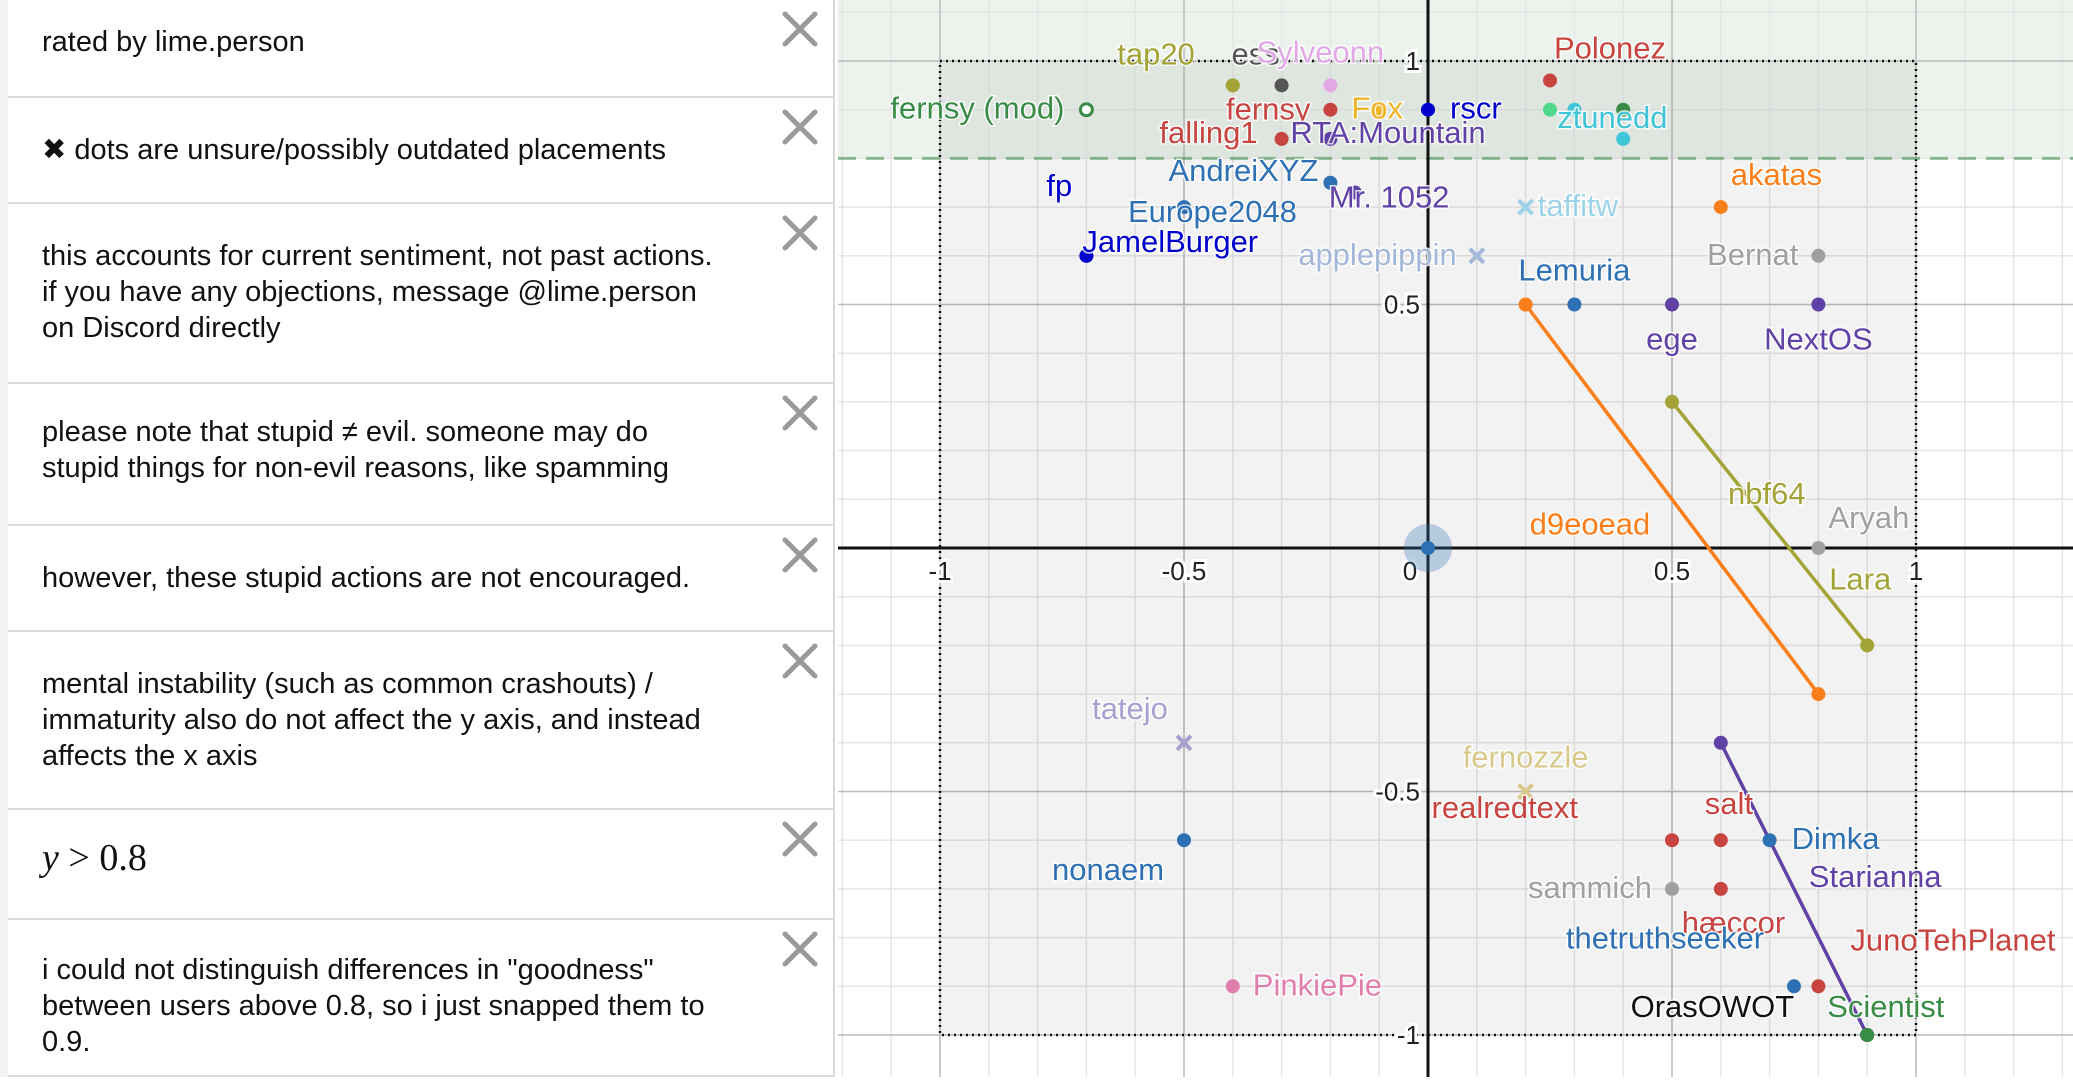 Image resolution: width=2073 pixels, height=1082 pixels. What do you see at coordinates (1428, 548) in the screenshot?
I see `origin-point` at bounding box center [1428, 548].